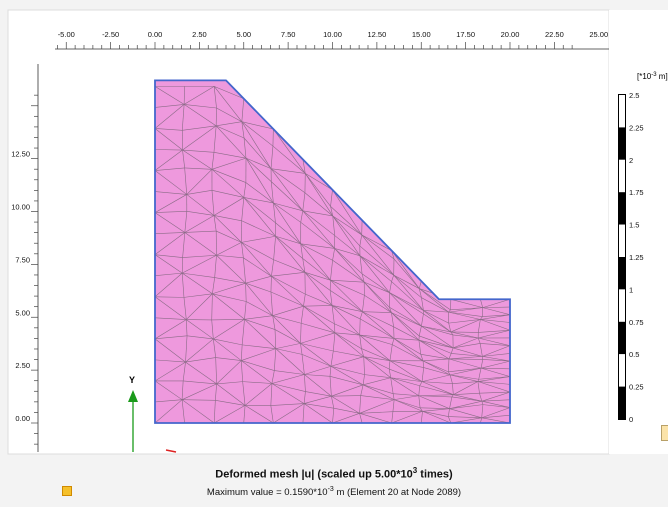  What do you see at coordinates (598, 34) in the screenshot?
I see `x-tick-label: 25.00` at bounding box center [598, 34].